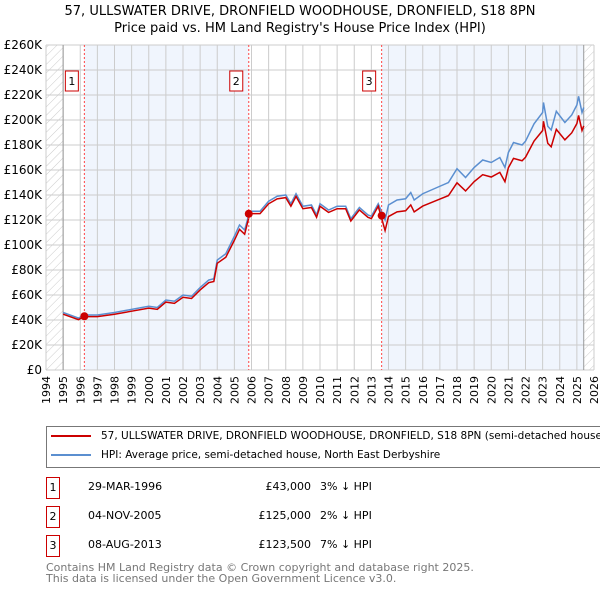 This screenshot has height=590, width=600. Describe the element at coordinates (24, 145) in the screenshot. I see `y-tick-label: £180K` at that location.